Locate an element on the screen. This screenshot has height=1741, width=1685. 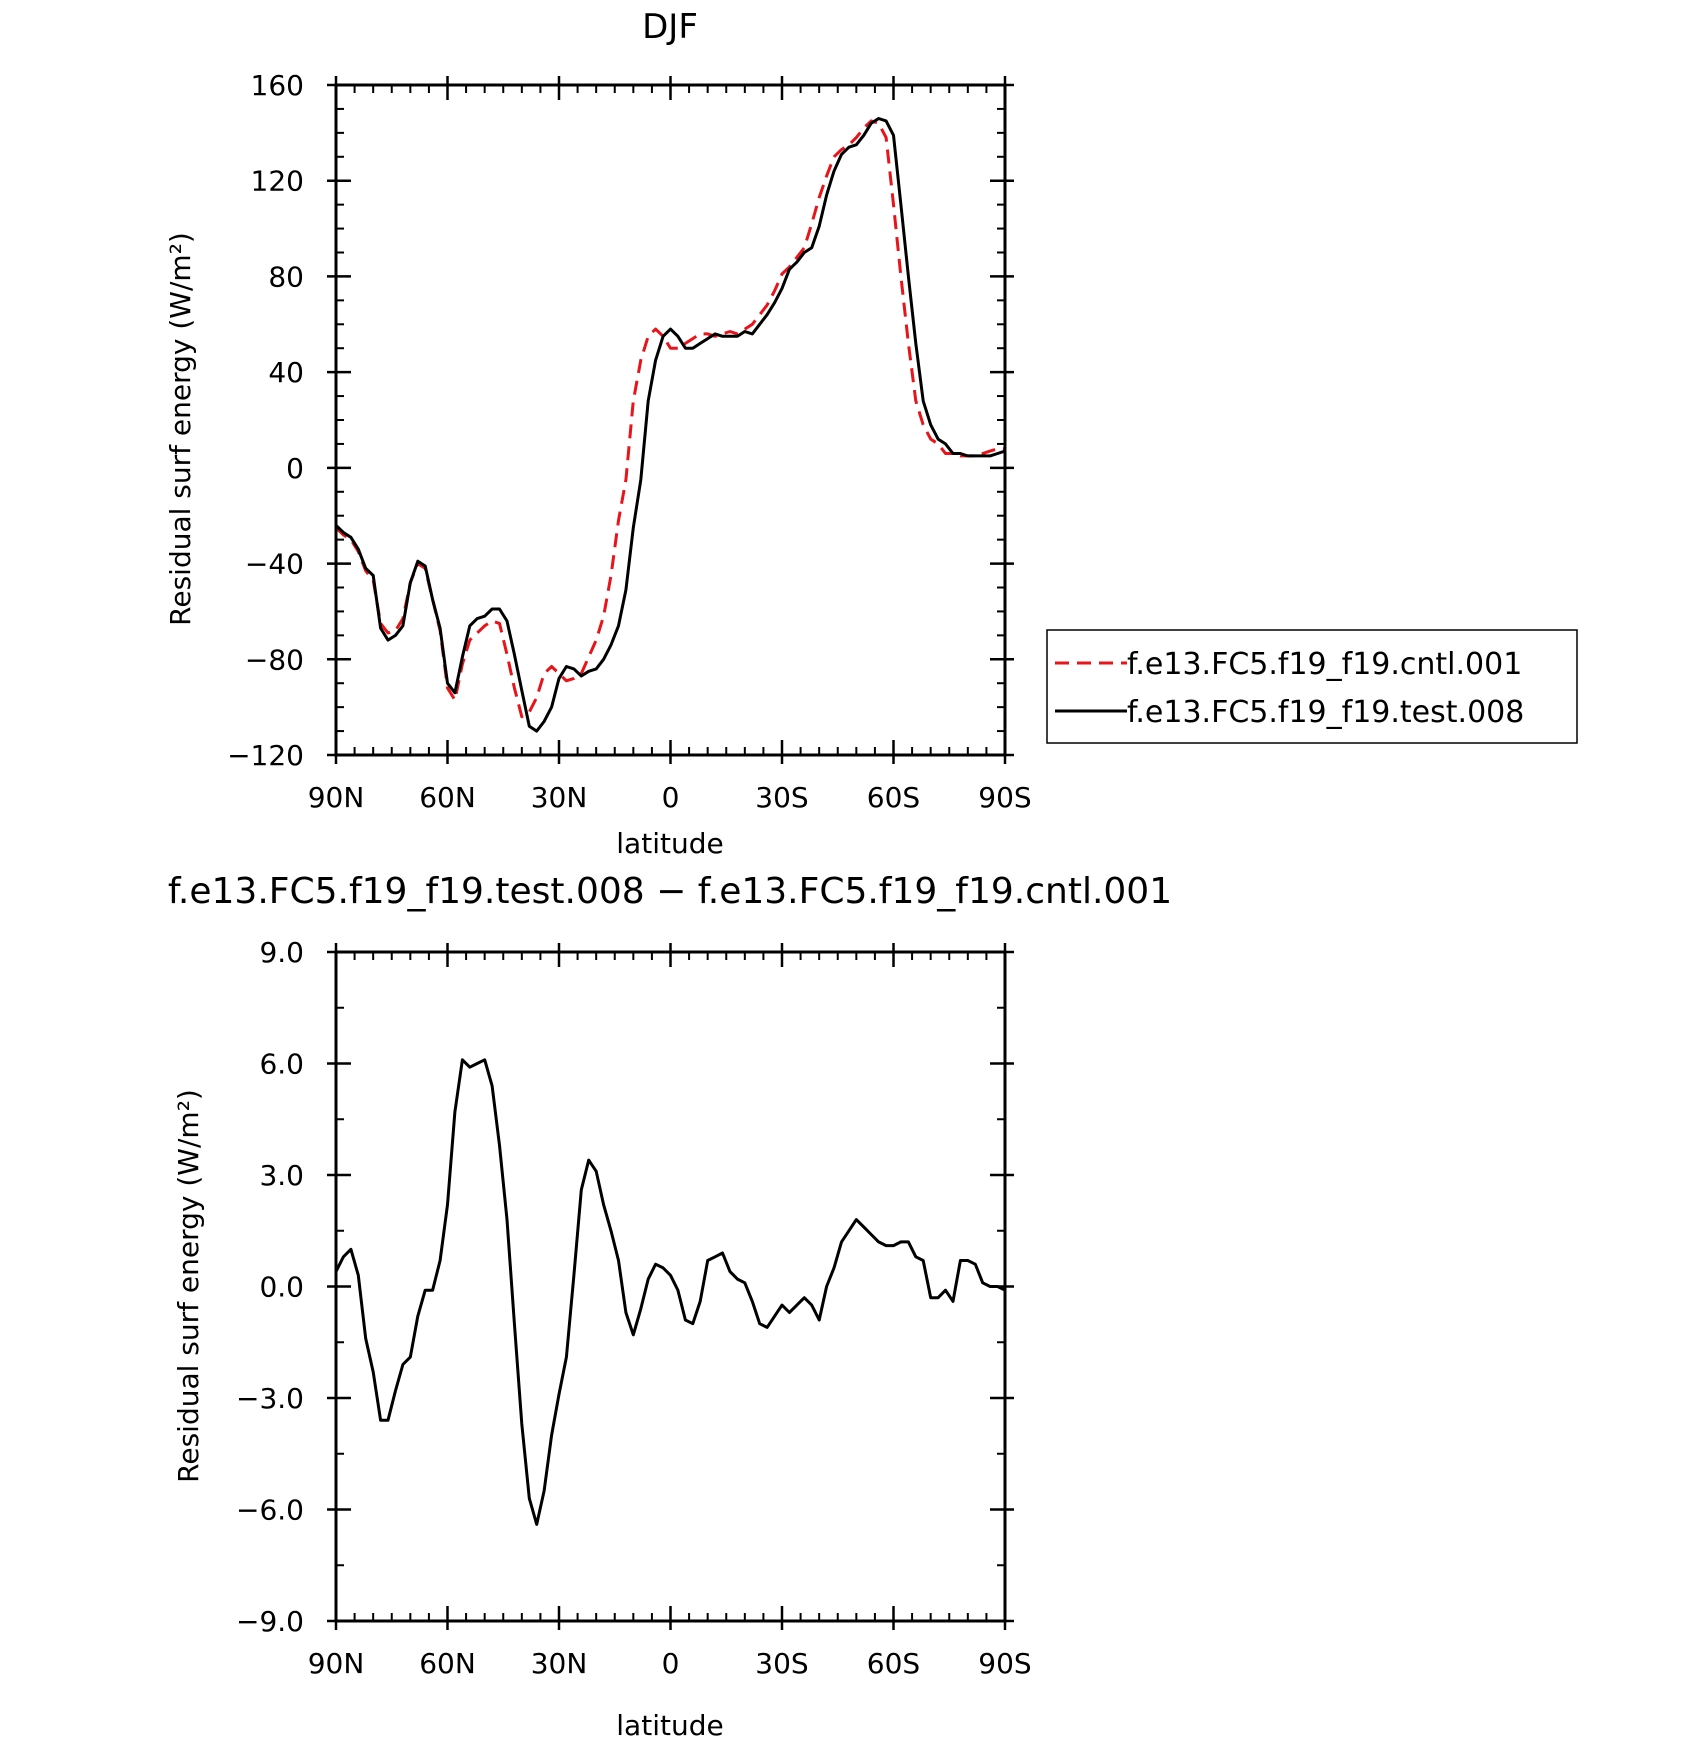
legend-label-test: f.e13.FC5.f19_f19.test.008 is located at coordinates (1325, 712).